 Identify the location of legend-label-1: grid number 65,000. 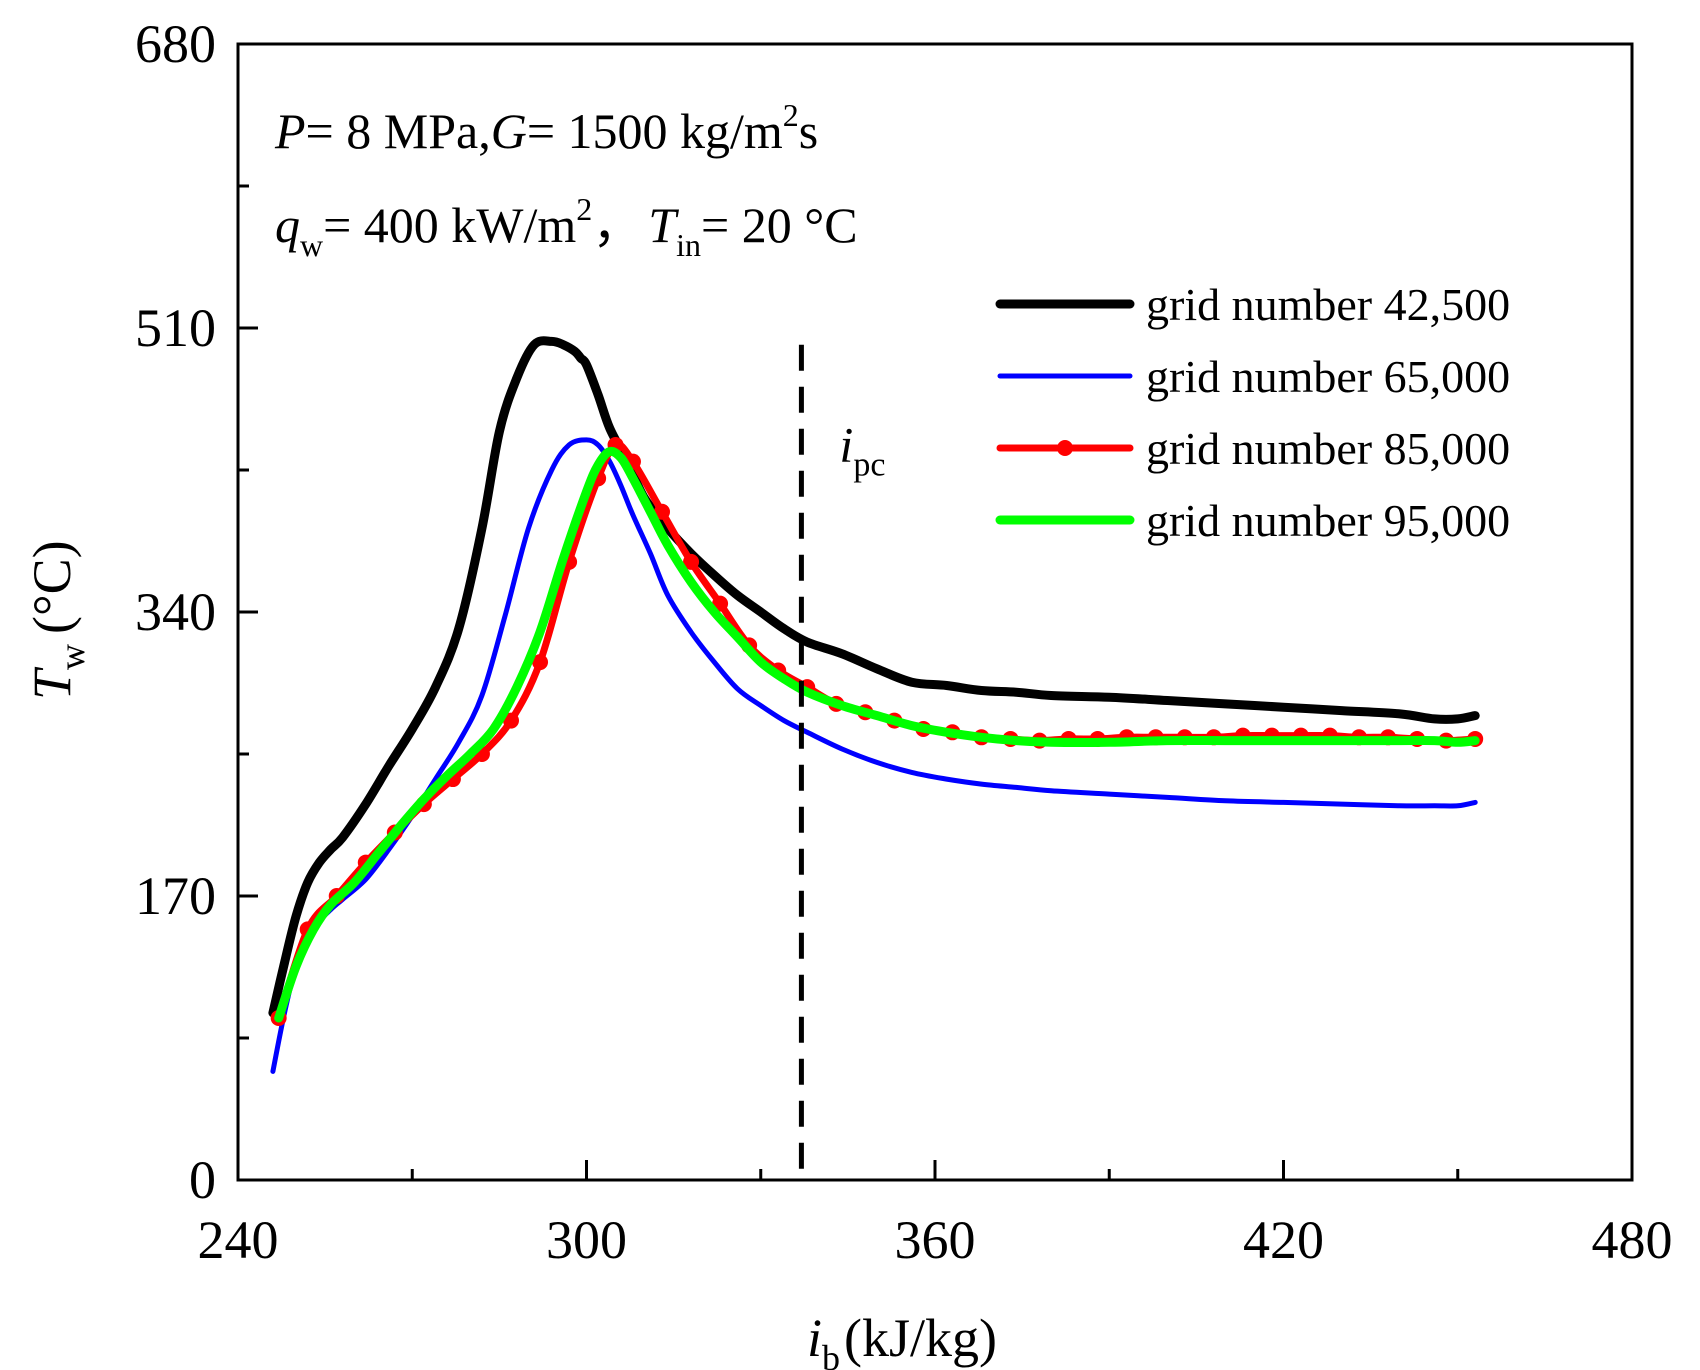
(1328, 376).